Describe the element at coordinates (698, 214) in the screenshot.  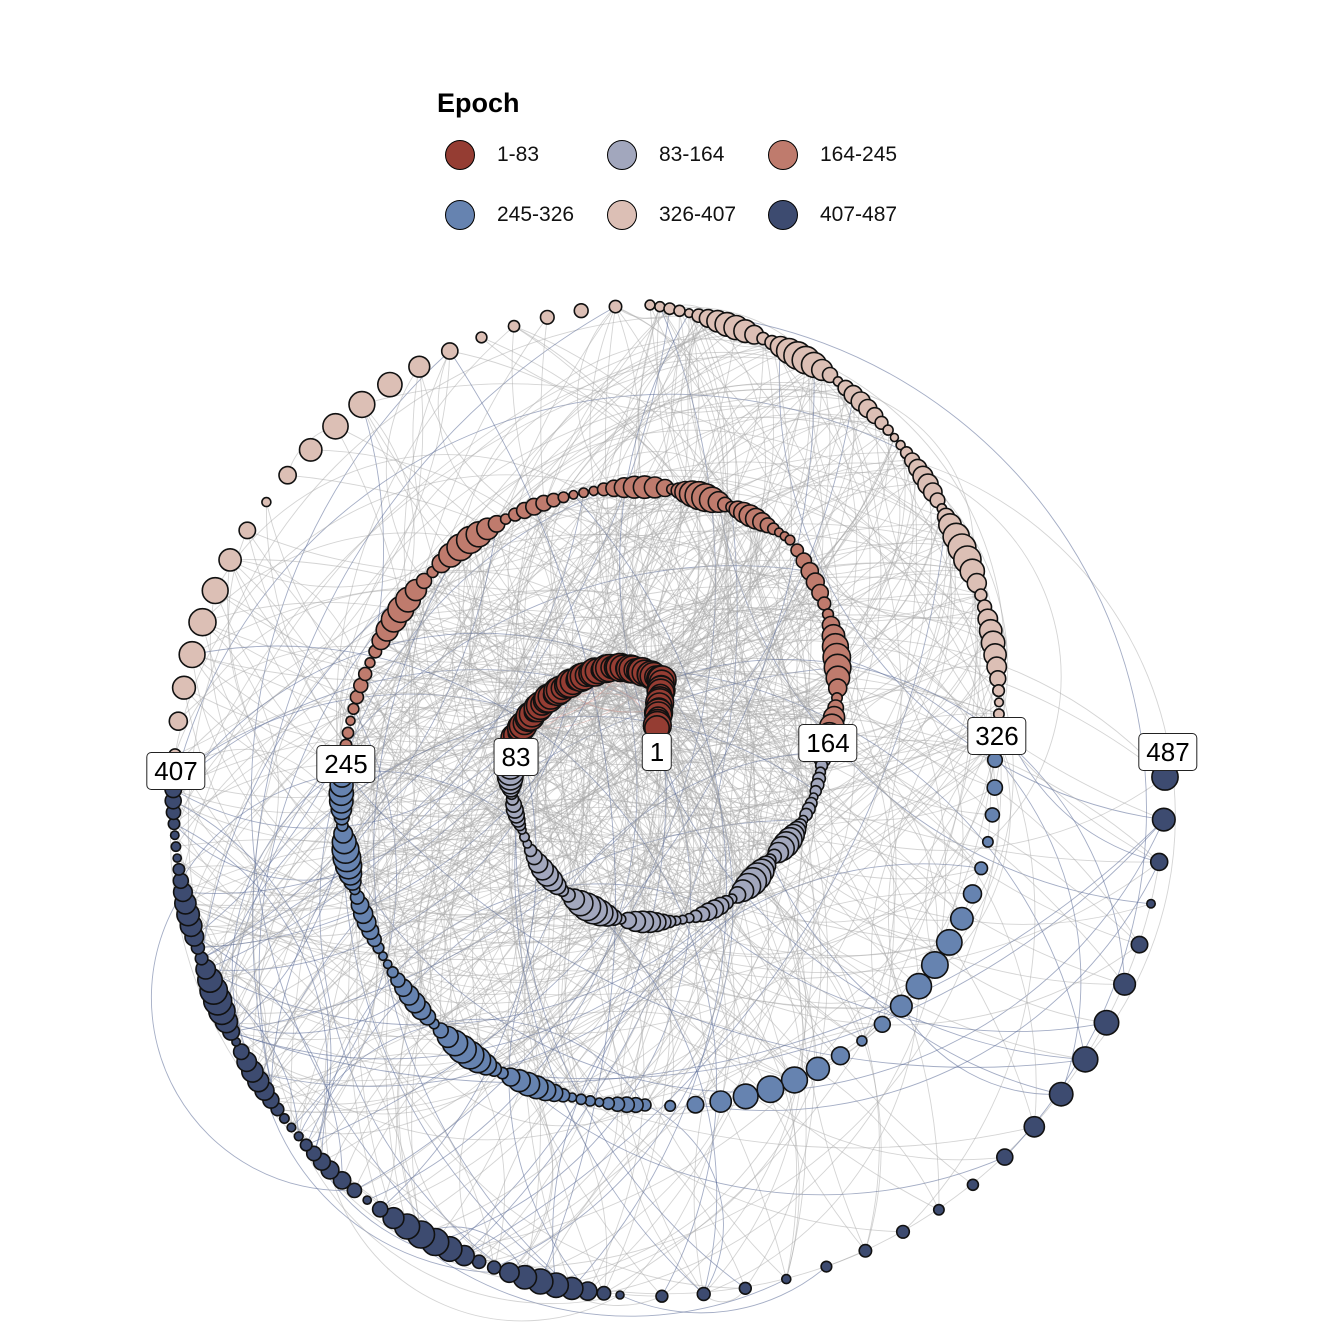
I see `legend-label-epoch-5: 326-407` at that location.